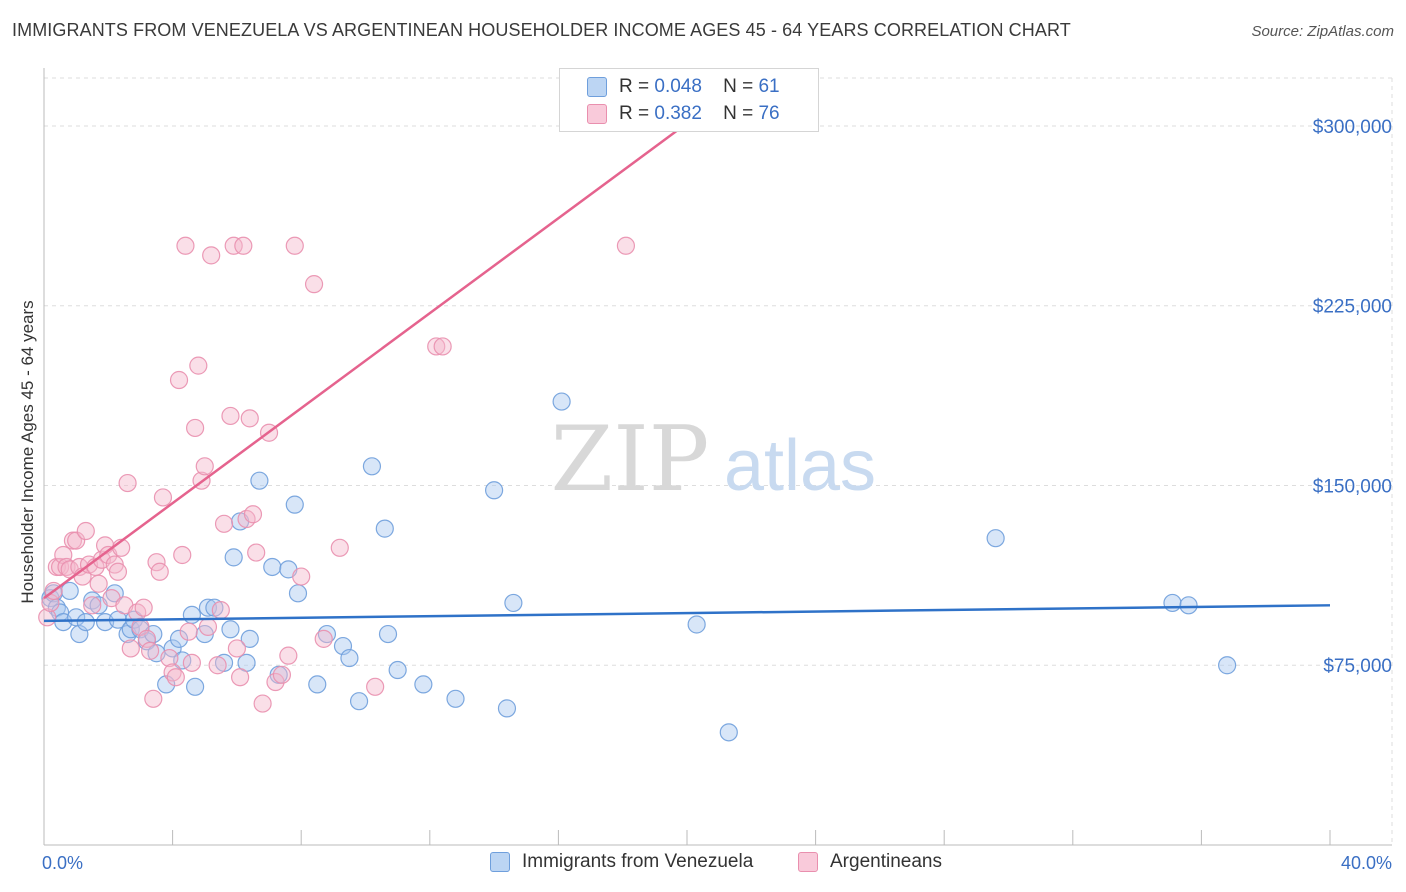 Image resolution: width=1406 pixels, height=892 pixels. What do you see at coordinates (1352, 127) in the screenshot?
I see `y-tick-label: $300,000` at bounding box center [1352, 127].